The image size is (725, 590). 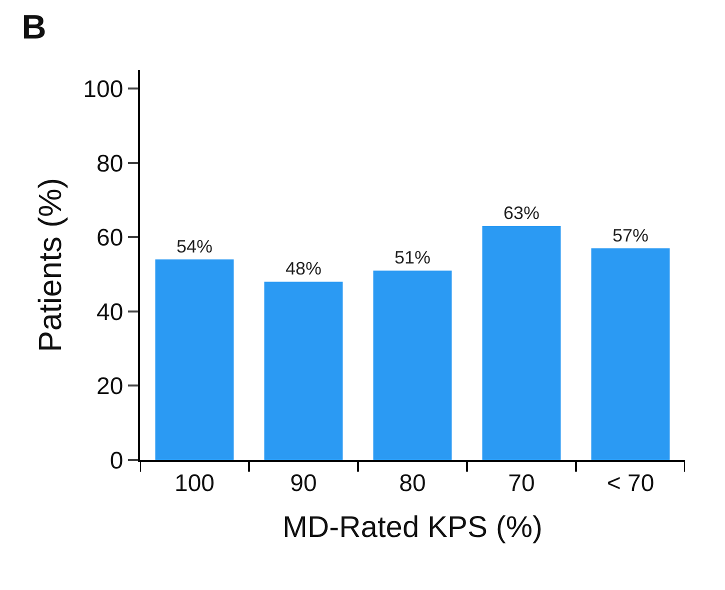 I want to click on y-tick-label: 0, so click(x=117, y=460).